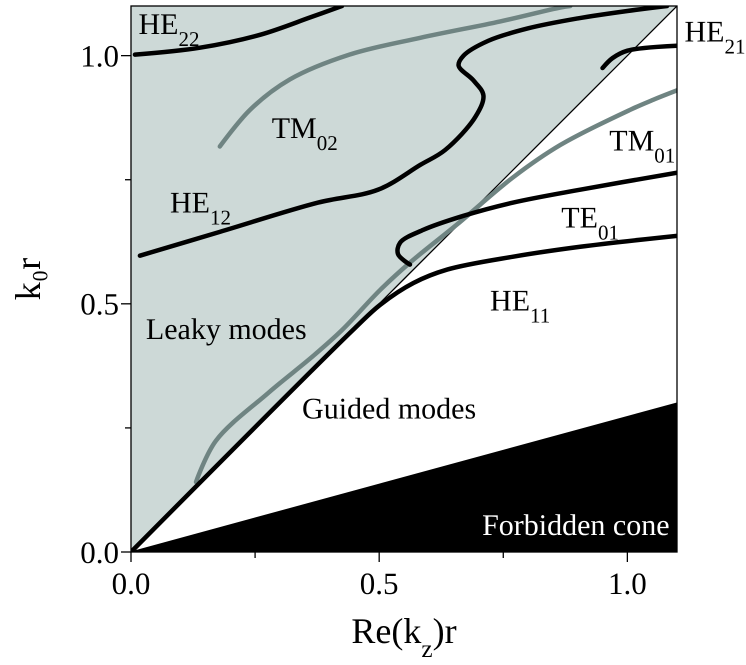  What do you see at coordinates (379, 583) in the screenshot?
I see `x-tick-label: 0.5` at bounding box center [379, 583].